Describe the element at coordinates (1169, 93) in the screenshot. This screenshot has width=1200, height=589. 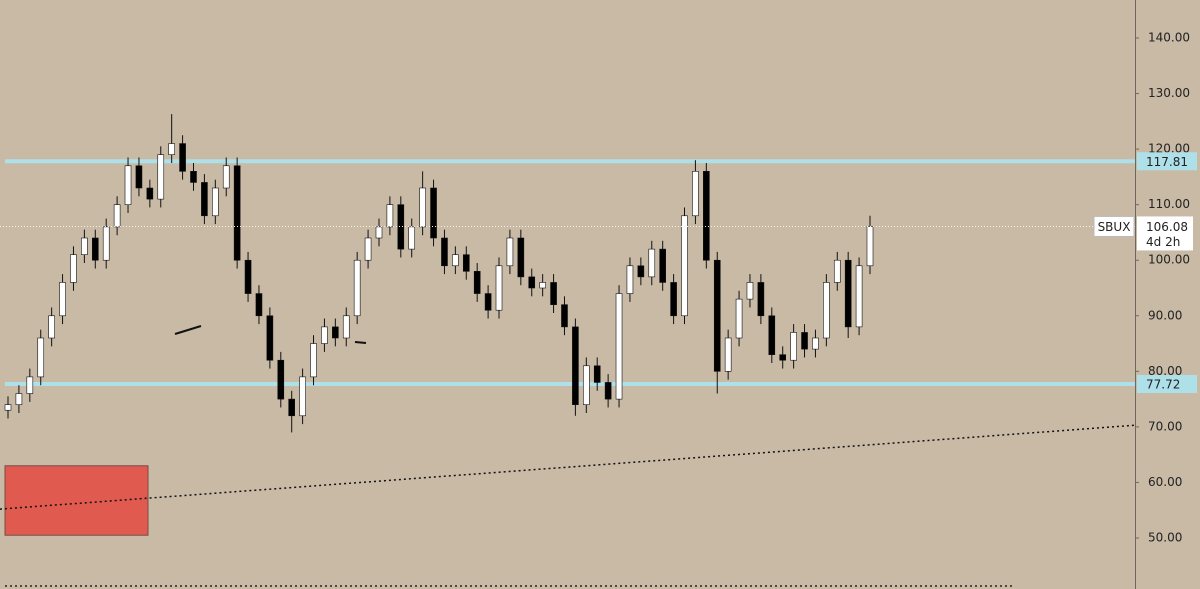
I see `y-tick-label: 130.00` at that location.